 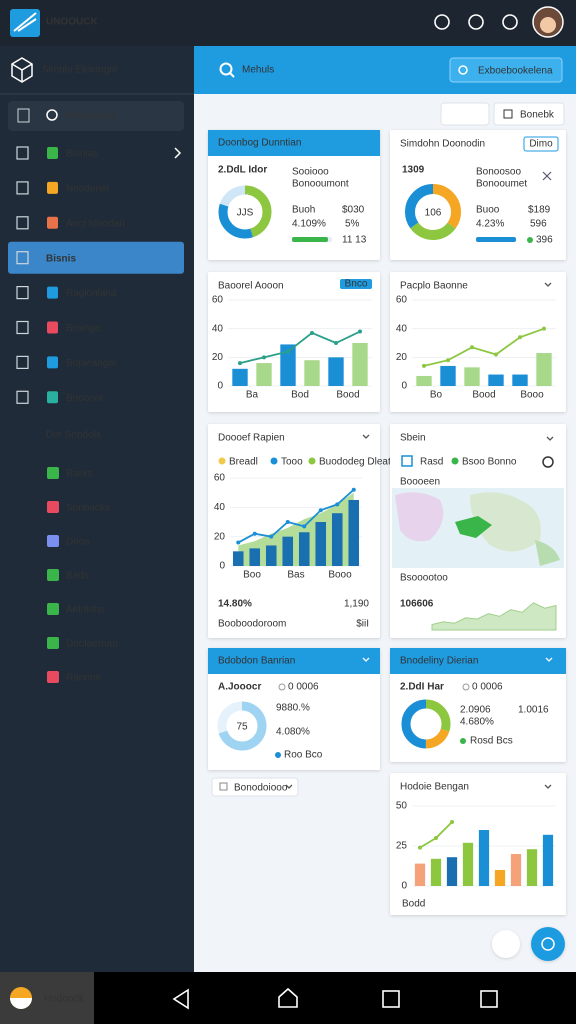 What do you see at coordinates (402, 846) in the screenshot?
I see `y-tick-label: 25` at bounding box center [402, 846].